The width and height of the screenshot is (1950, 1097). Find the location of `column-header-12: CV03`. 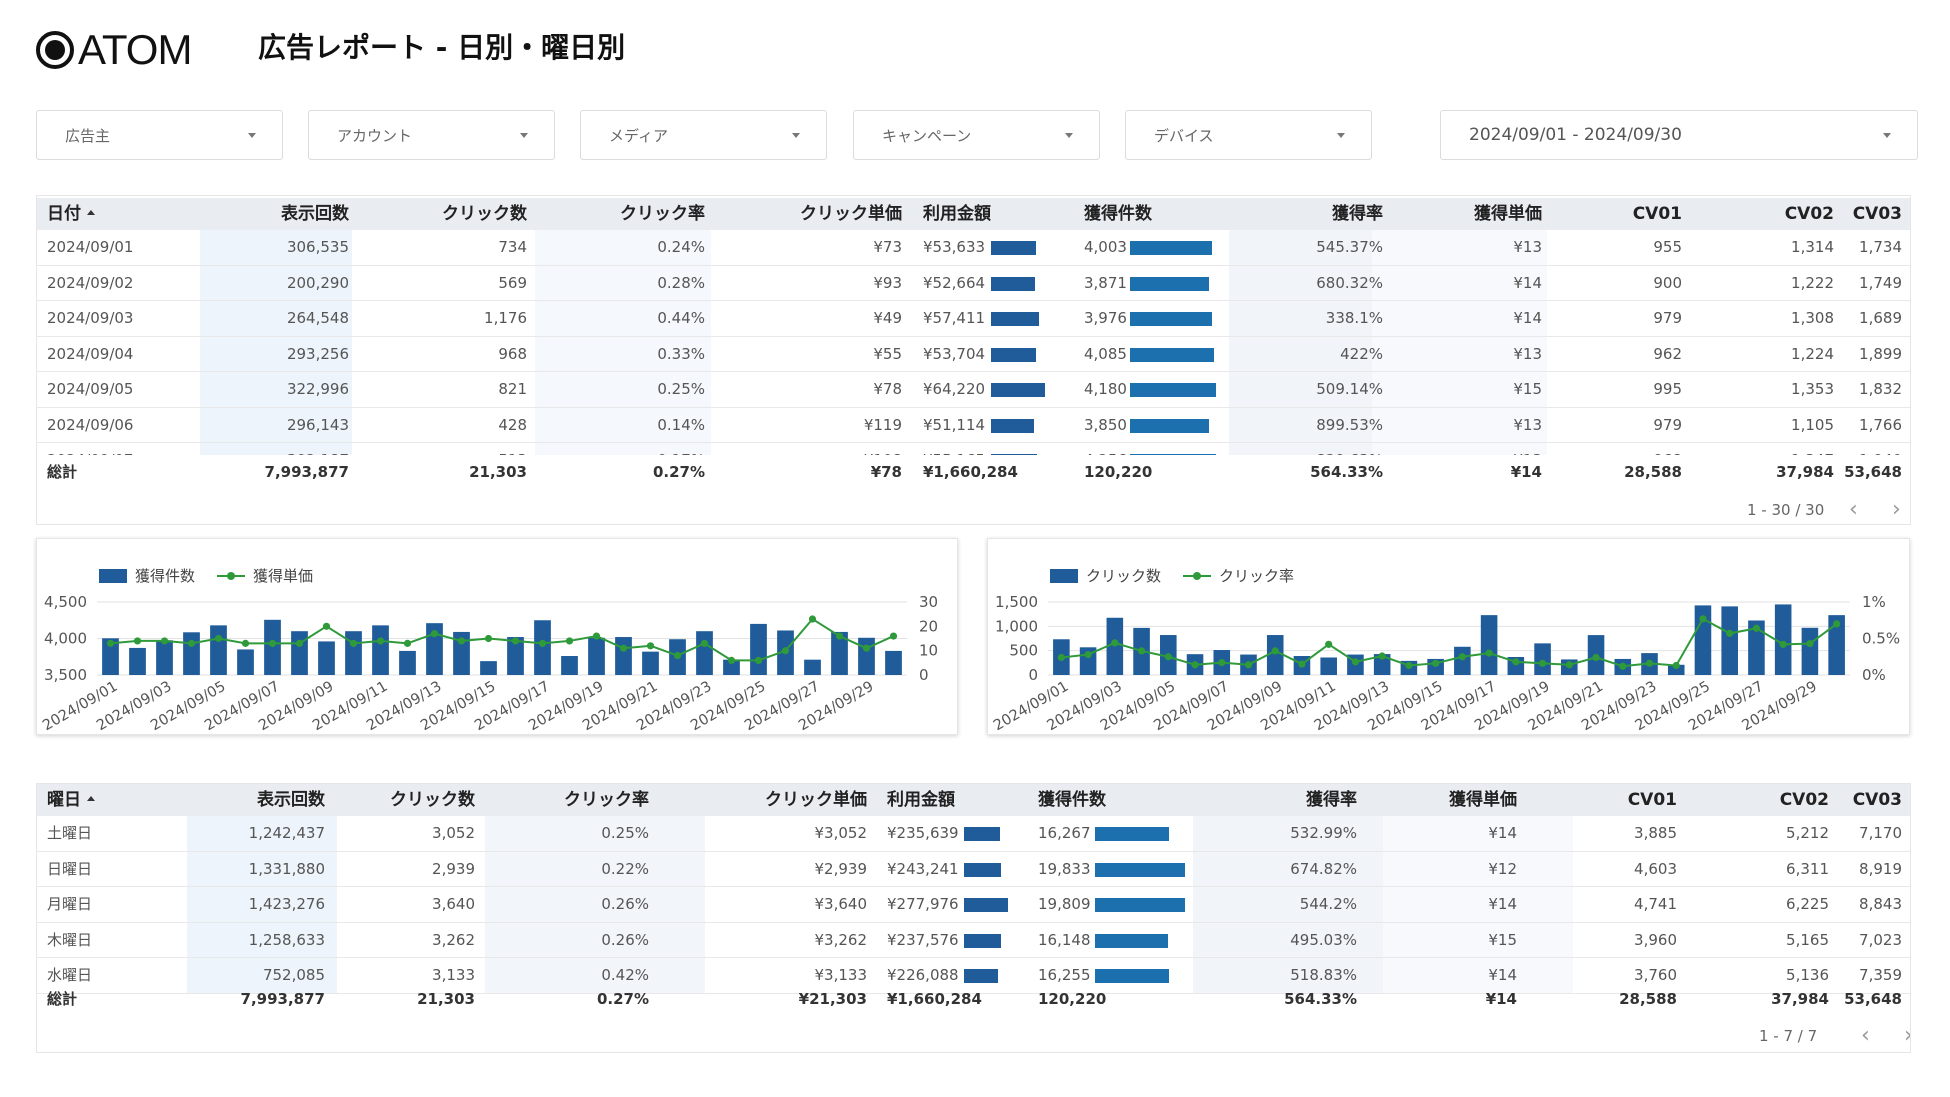

column-header-12: CV03 is located at coordinates (1877, 214).